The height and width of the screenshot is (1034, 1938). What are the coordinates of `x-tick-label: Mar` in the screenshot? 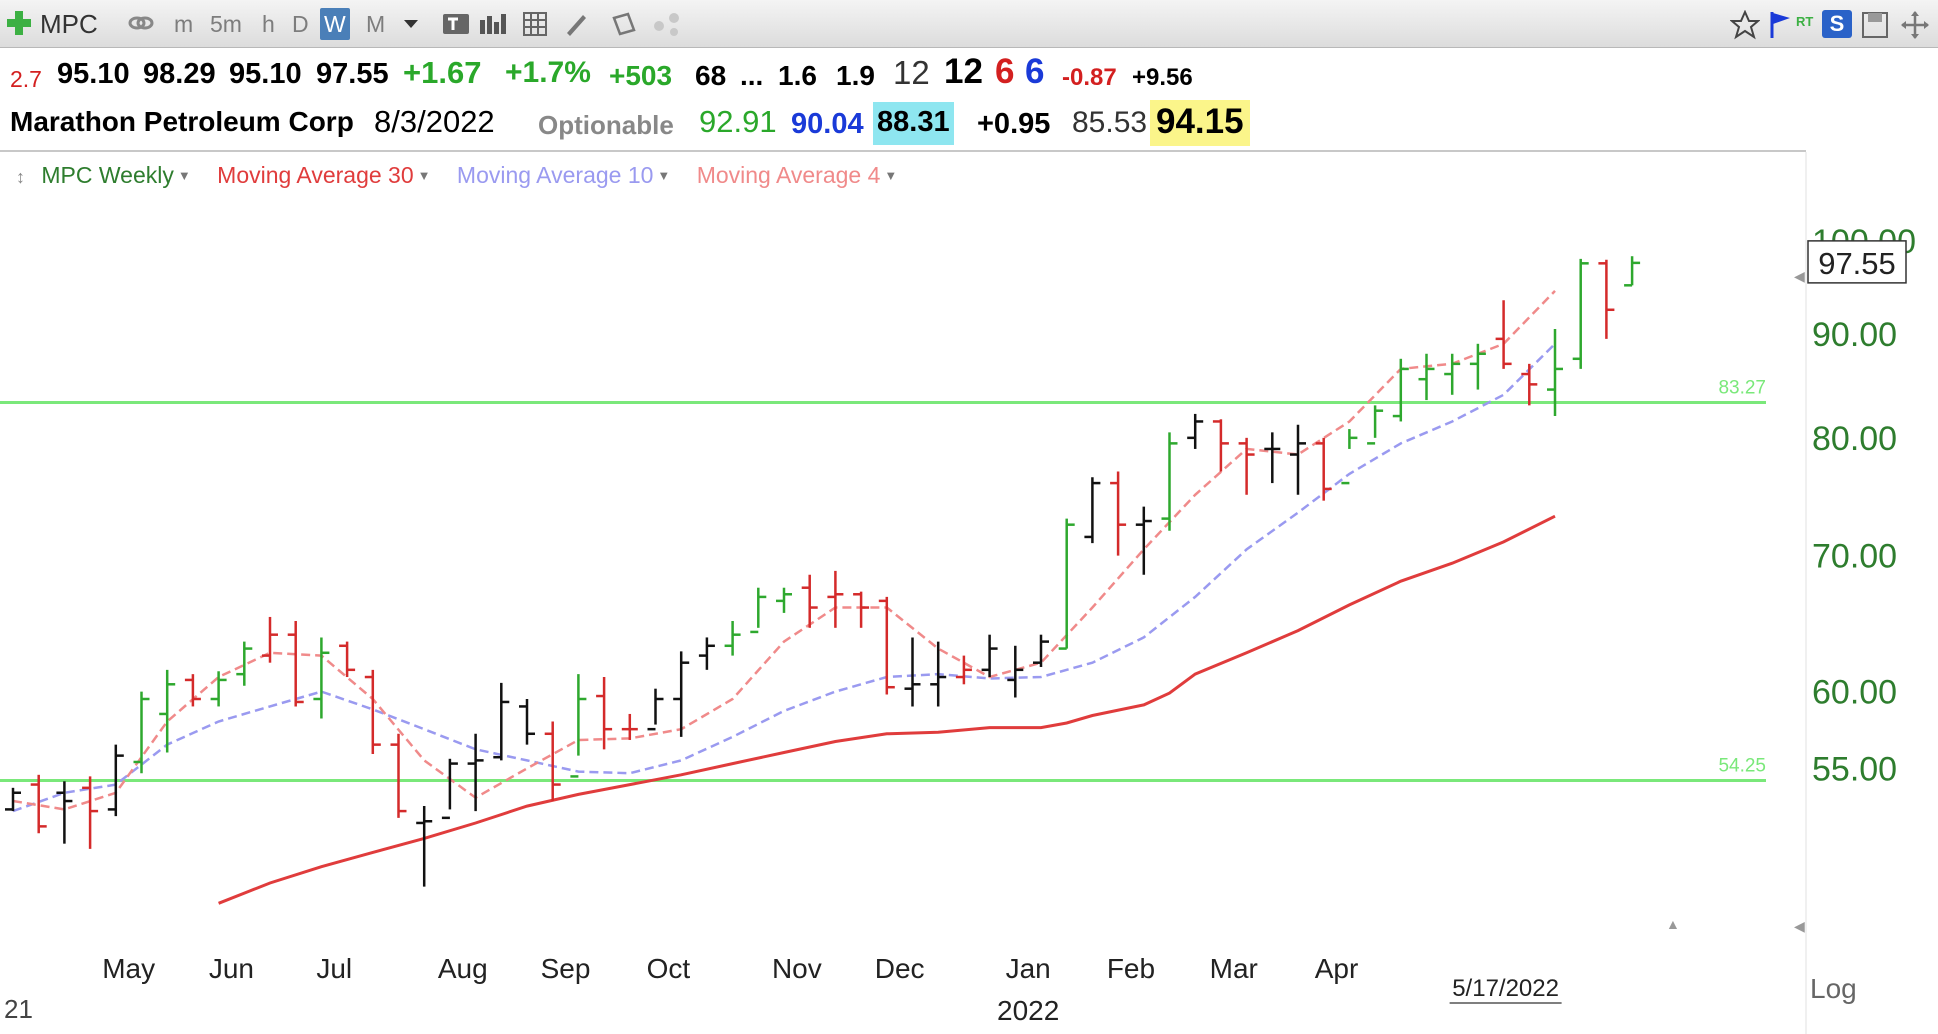 It's located at (1234, 968).